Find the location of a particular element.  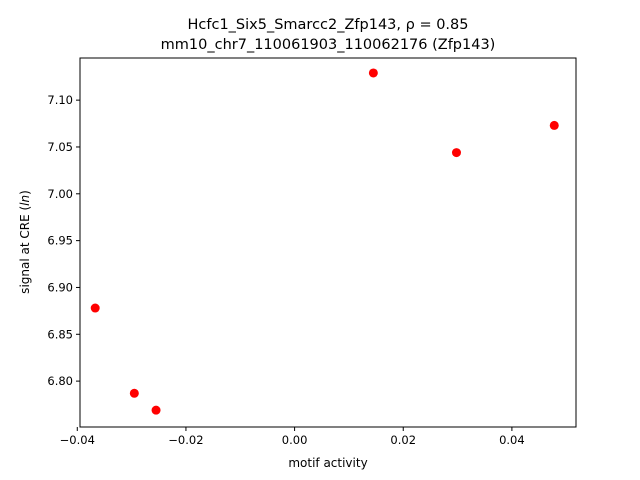

x-axis-label: motif activity is located at coordinates (327, 463).